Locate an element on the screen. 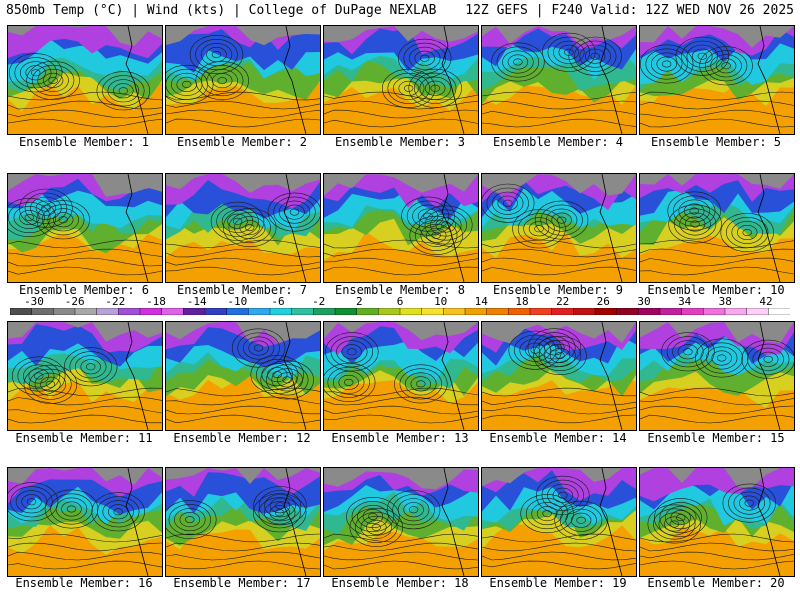  colorbar-tick-label: -10 is located at coordinates (237, 301).